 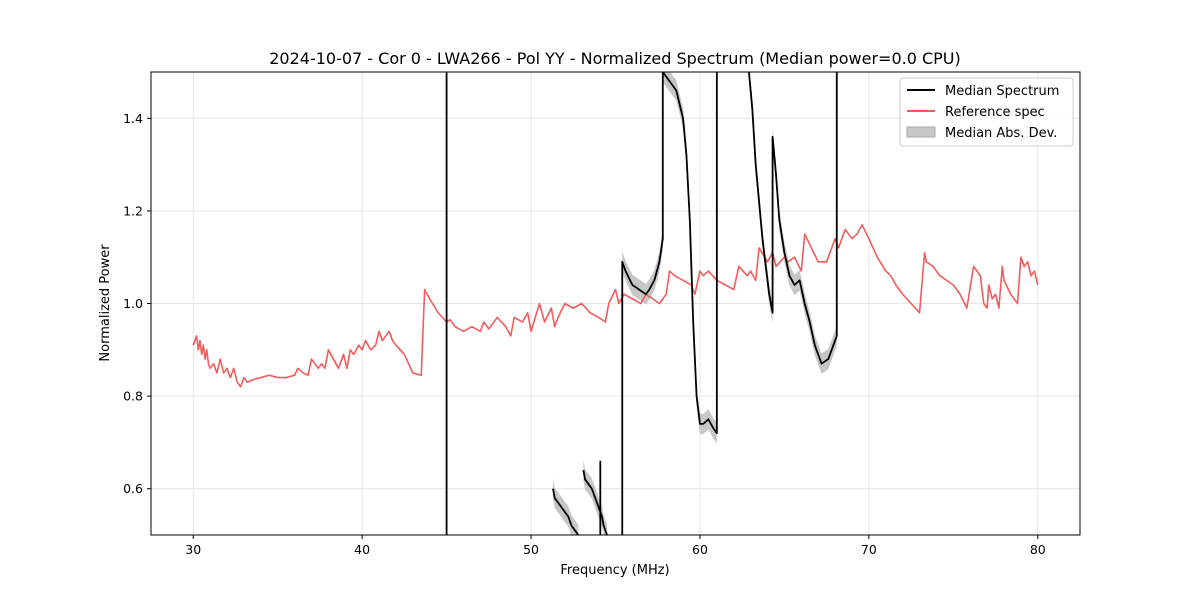 What do you see at coordinates (133, 303) in the screenshot?
I see `y-tick-label: 1.0` at bounding box center [133, 303].